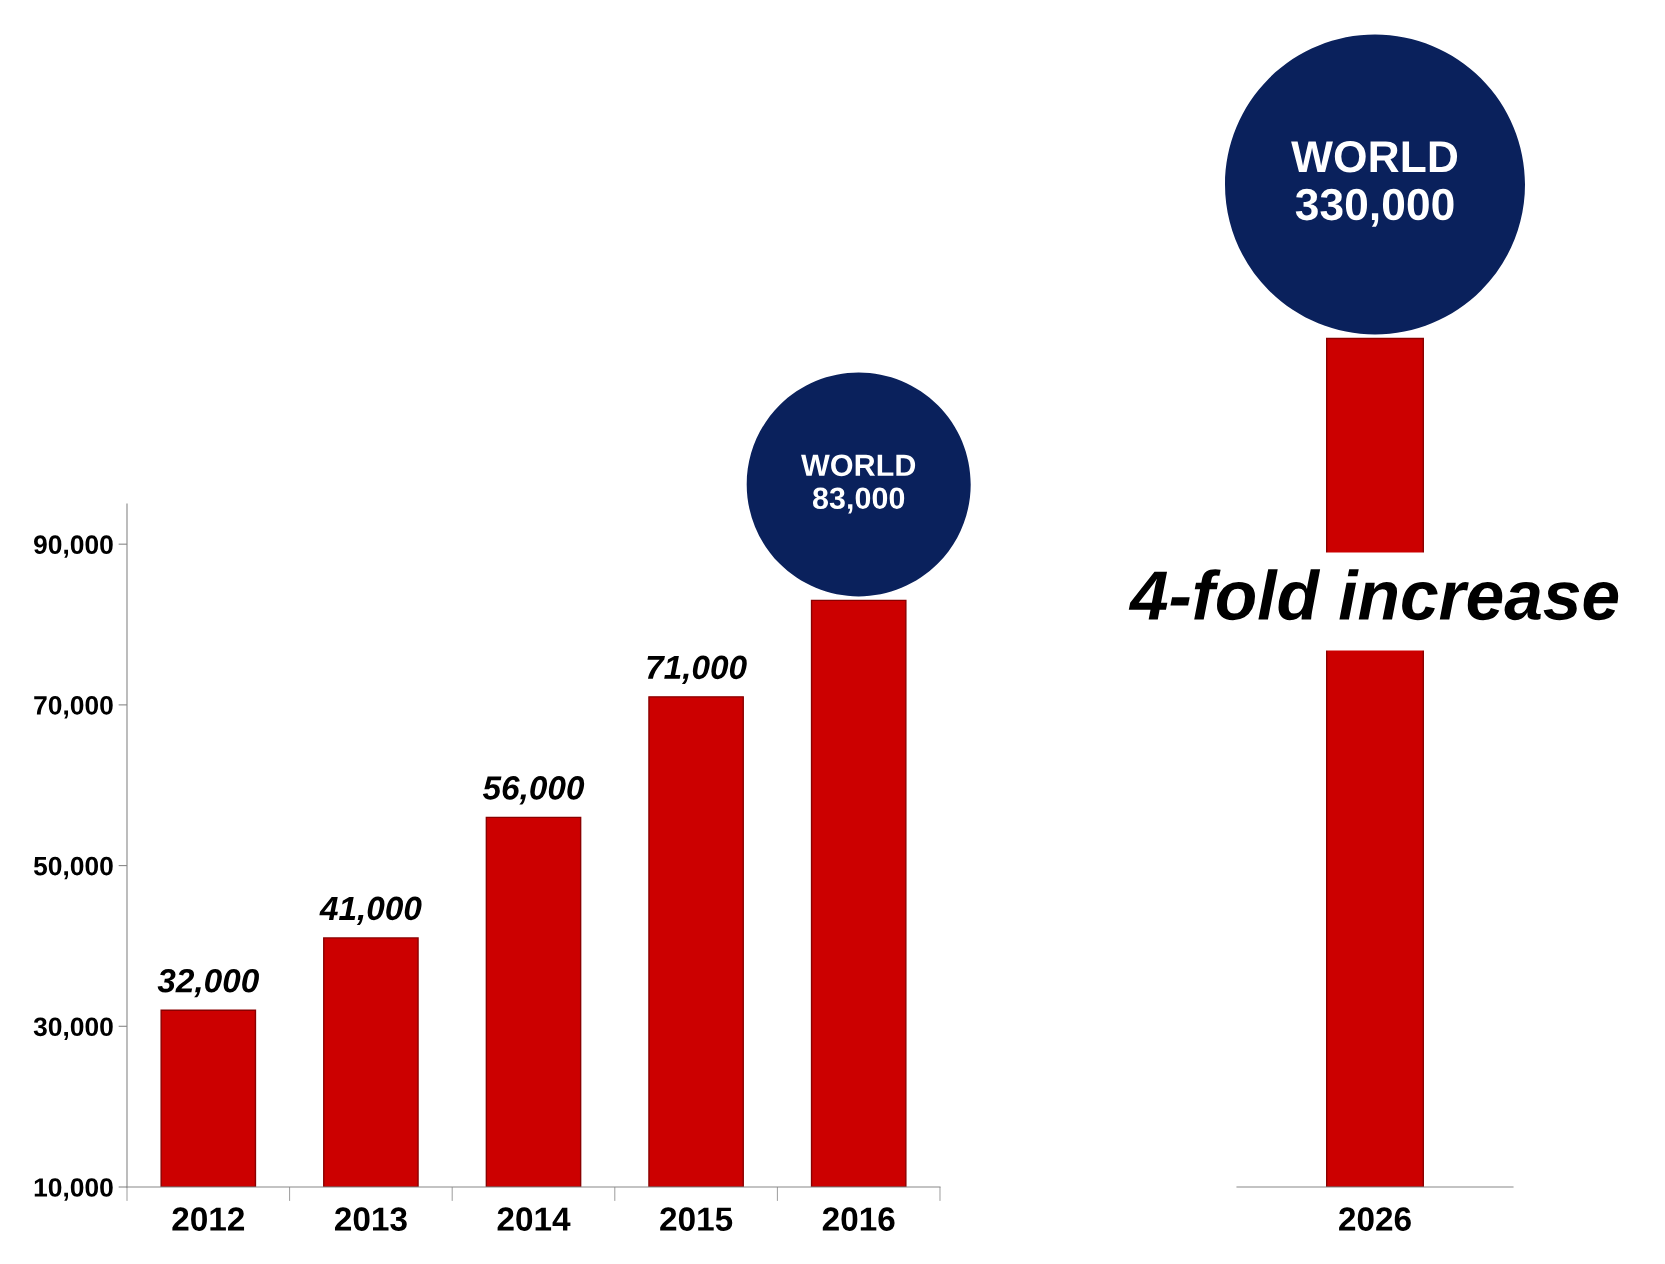 Image resolution: width=1665 pixels, height=1264 pixels. Describe the element at coordinates (858, 484) in the screenshot. I see `data-label: WORLD 83,000` at that location.